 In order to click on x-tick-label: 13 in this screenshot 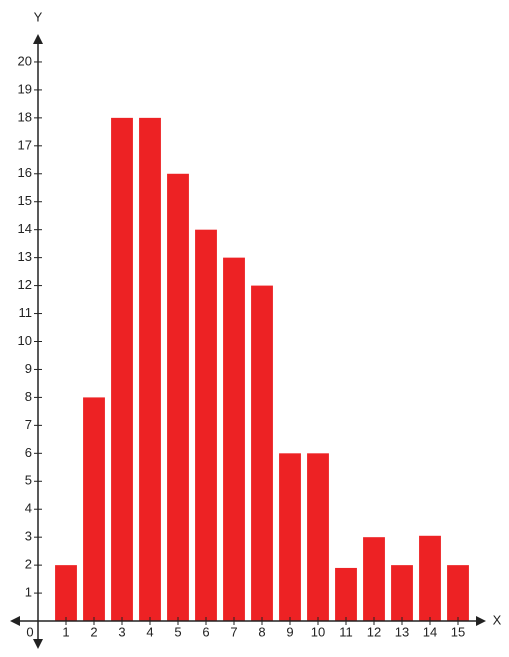, I will do `click(402, 631)`.